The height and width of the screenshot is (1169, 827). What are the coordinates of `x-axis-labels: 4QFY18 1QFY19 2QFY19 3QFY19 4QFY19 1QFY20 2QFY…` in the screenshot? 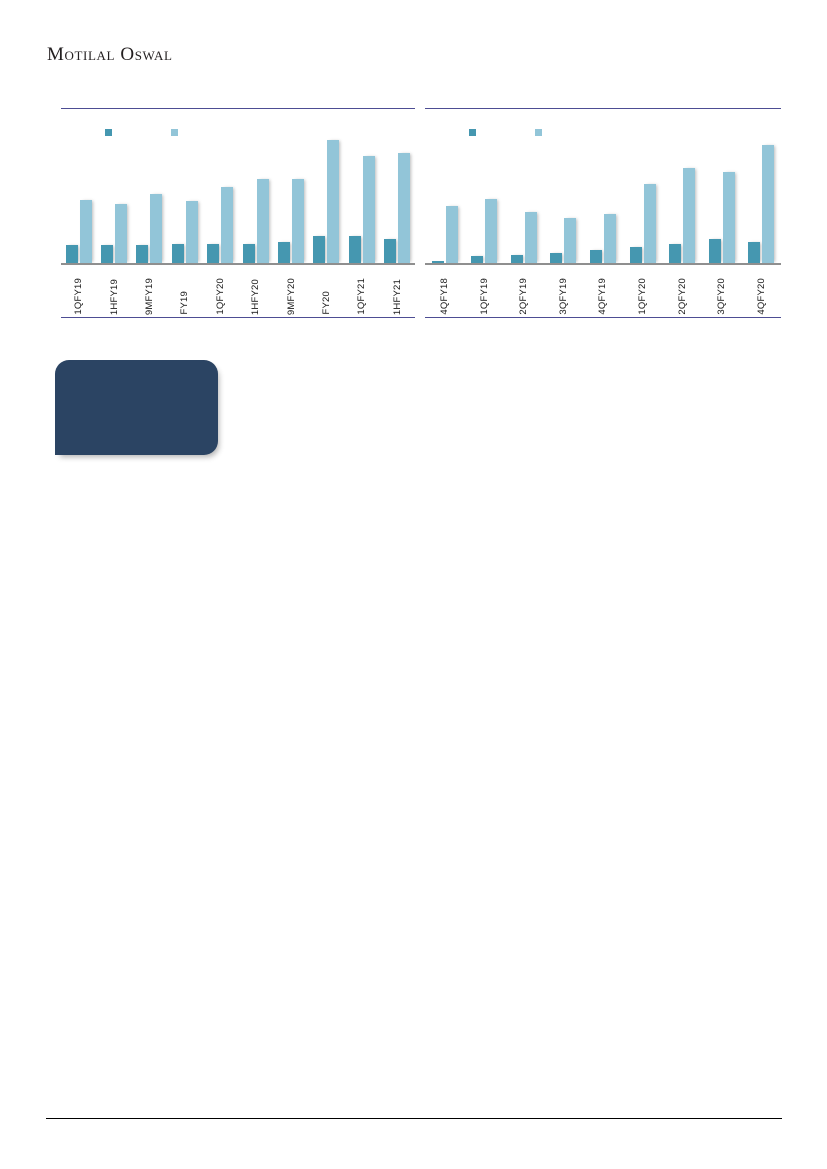 It's located at (603, 290).